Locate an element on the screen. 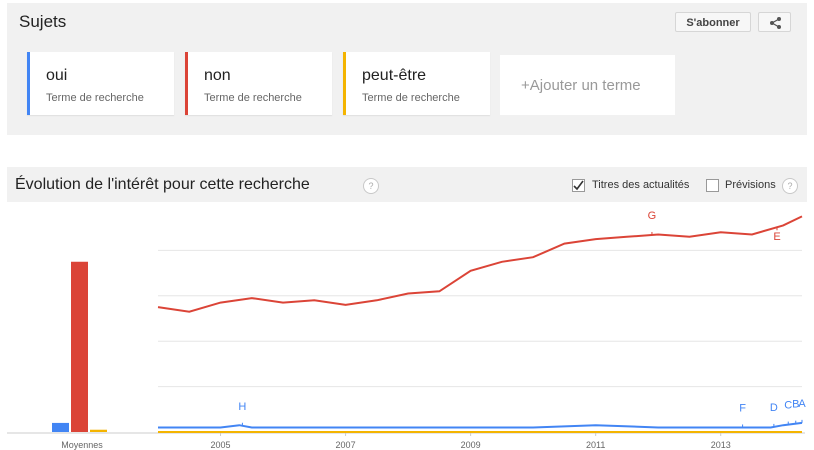 Image resolution: width=814 pixels, height=450 pixels. x-tick-label-2005: 2005 is located at coordinates (221, 445).